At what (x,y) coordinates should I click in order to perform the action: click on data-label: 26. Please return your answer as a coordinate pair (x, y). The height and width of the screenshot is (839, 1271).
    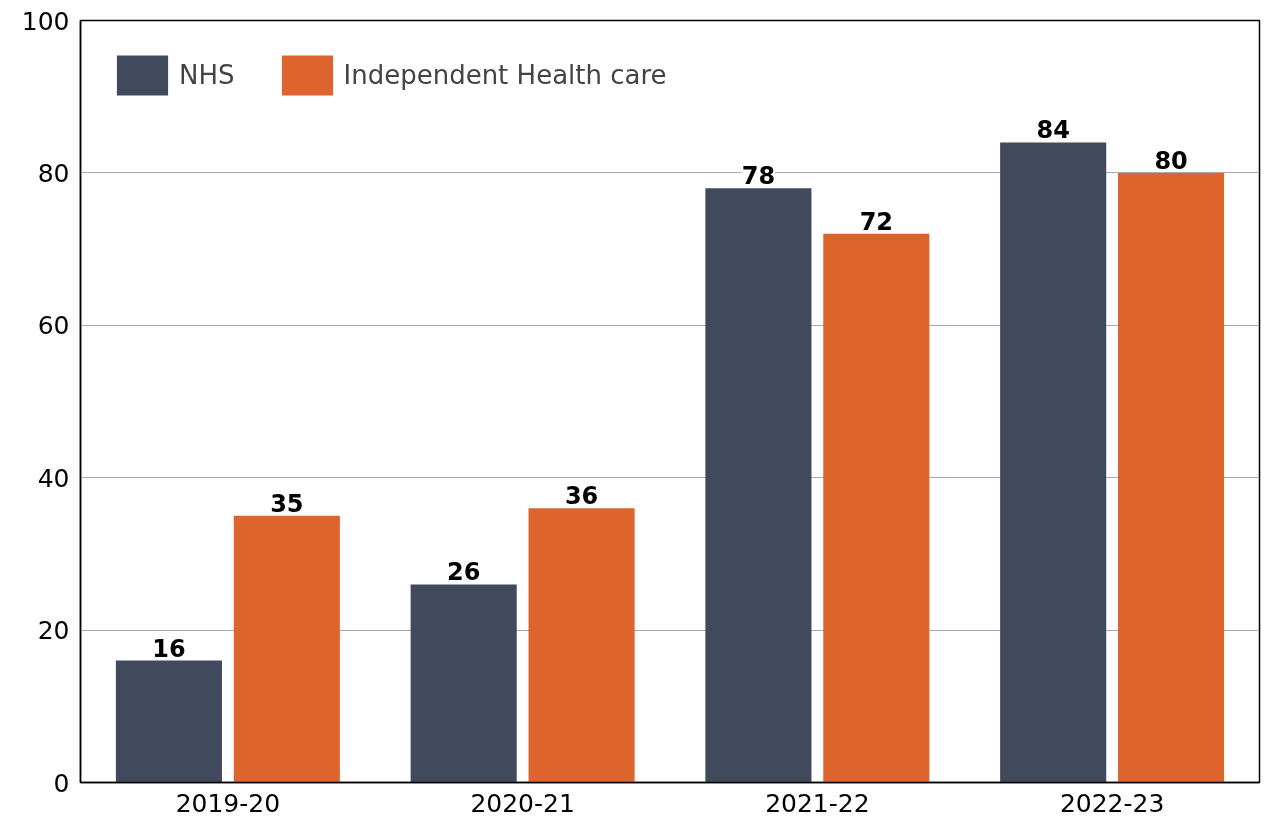
    Looking at the image, I should click on (463, 572).